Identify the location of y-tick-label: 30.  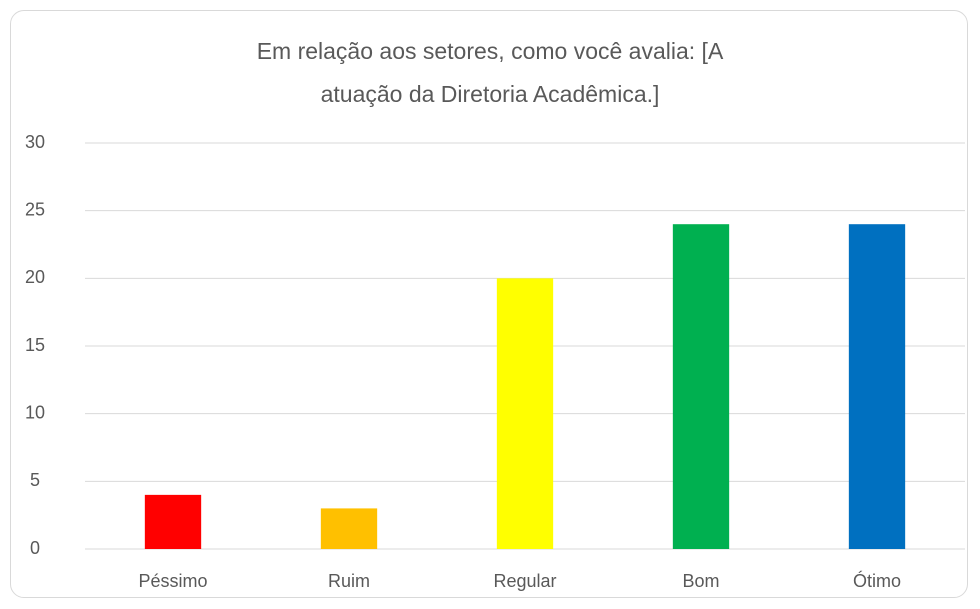
(35, 142).